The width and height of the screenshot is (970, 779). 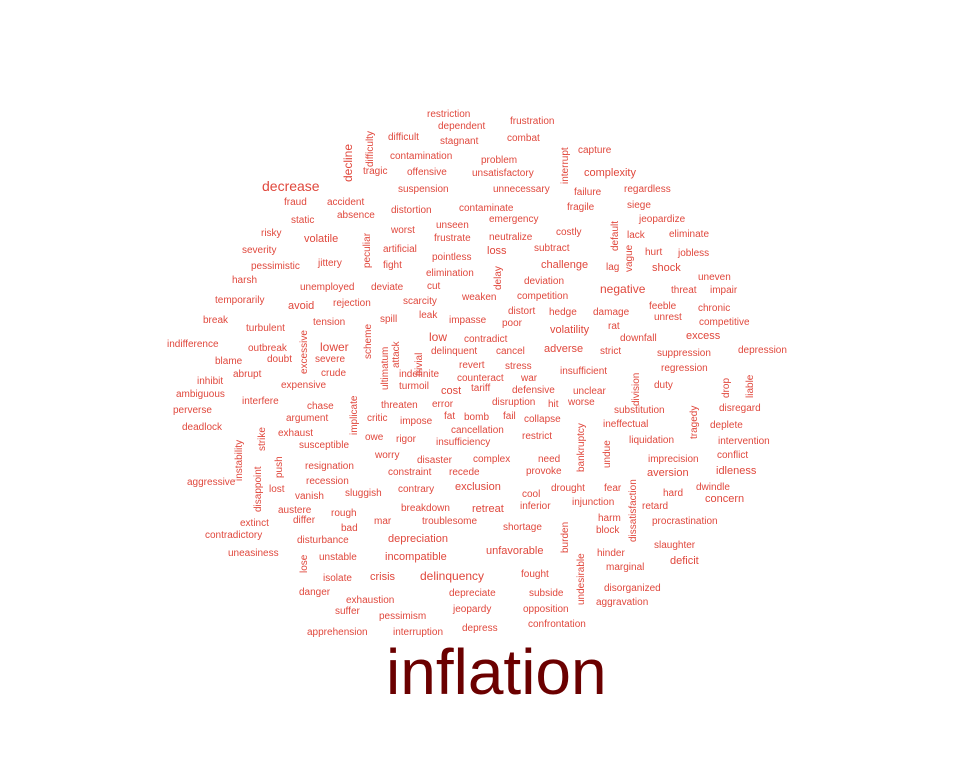 What do you see at coordinates (247, 374) in the screenshot?
I see `cloud-word: abrupt` at bounding box center [247, 374].